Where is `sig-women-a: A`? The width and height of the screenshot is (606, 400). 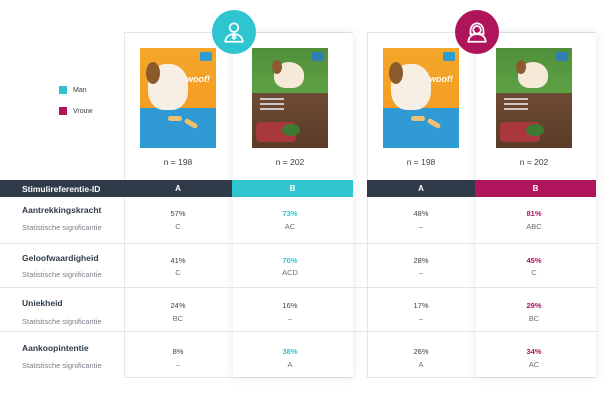 sig-women-a: A is located at coordinates (421, 364).